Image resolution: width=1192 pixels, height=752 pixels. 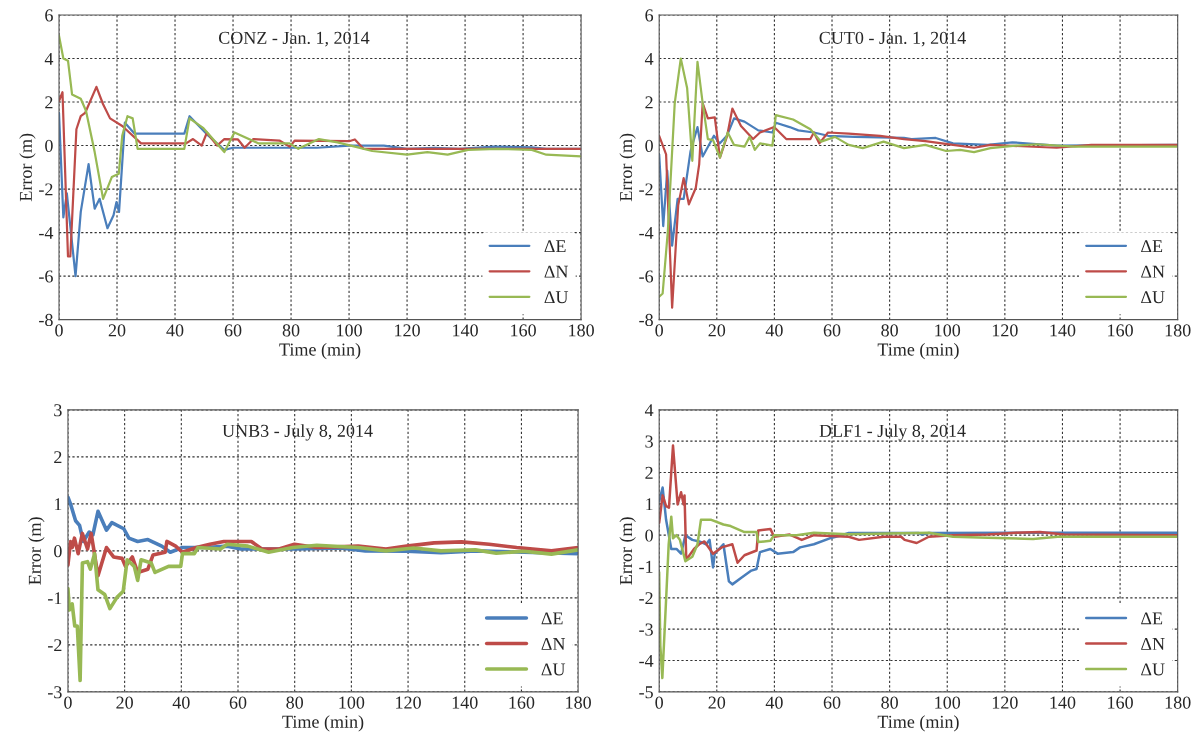 What do you see at coordinates (892, 432) in the screenshot?
I see `text: DLF1 - July 8, 2014` at bounding box center [892, 432].